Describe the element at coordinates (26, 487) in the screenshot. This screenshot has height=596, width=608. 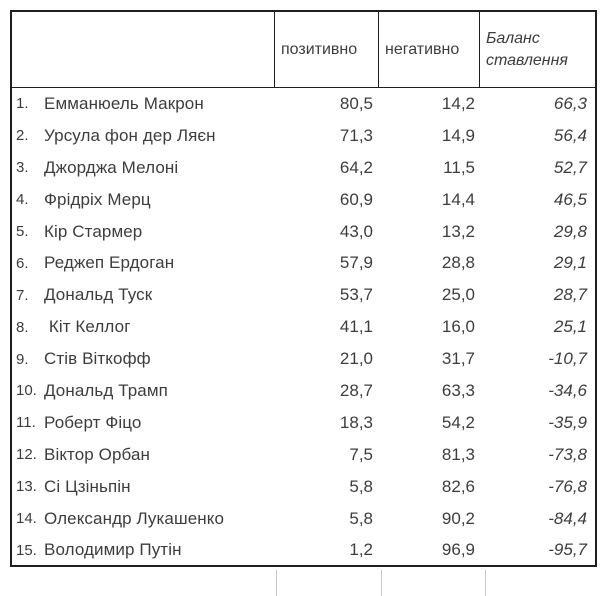
I see `row-rank: 13.` at that location.